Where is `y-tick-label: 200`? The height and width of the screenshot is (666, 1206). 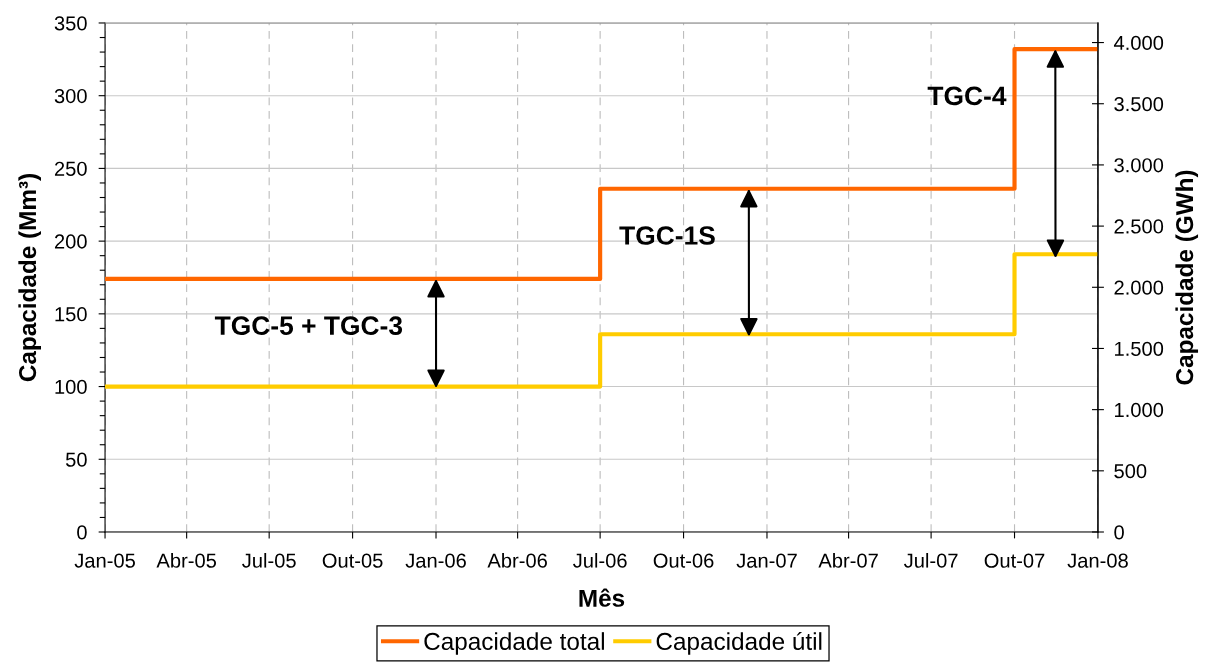 y-tick-label: 200 is located at coordinates (70, 241).